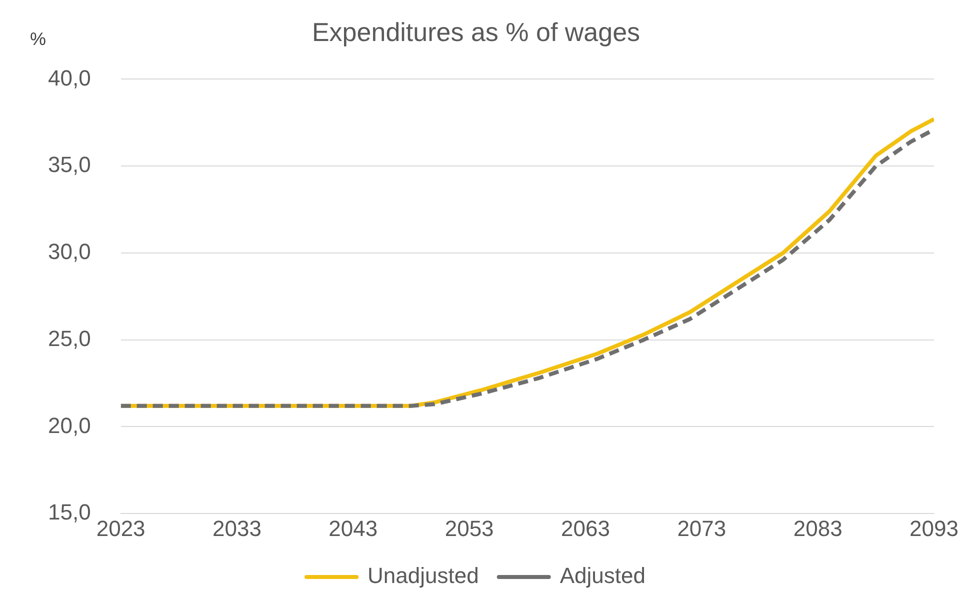 Image resolution: width=972 pixels, height=607 pixels. What do you see at coordinates (38, 39) in the screenshot?
I see `y-axis-title: %` at bounding box center [38, 39].